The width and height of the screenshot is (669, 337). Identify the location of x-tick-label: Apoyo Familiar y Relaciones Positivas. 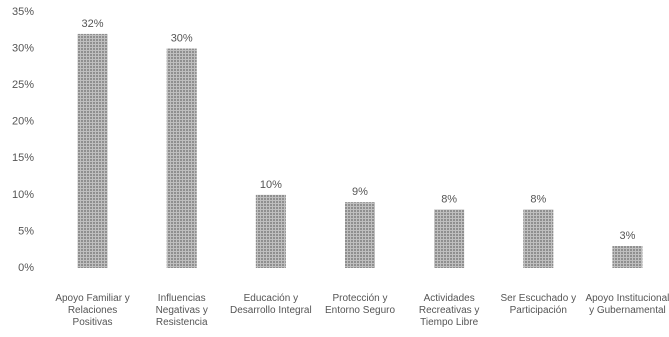
(92, 310).